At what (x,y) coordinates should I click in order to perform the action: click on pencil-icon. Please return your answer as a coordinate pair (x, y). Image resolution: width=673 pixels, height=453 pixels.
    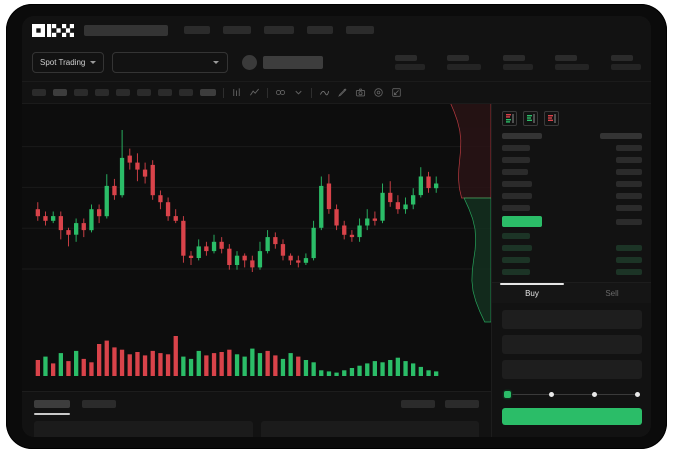
    Looking at the image, I should click on (342, 92).